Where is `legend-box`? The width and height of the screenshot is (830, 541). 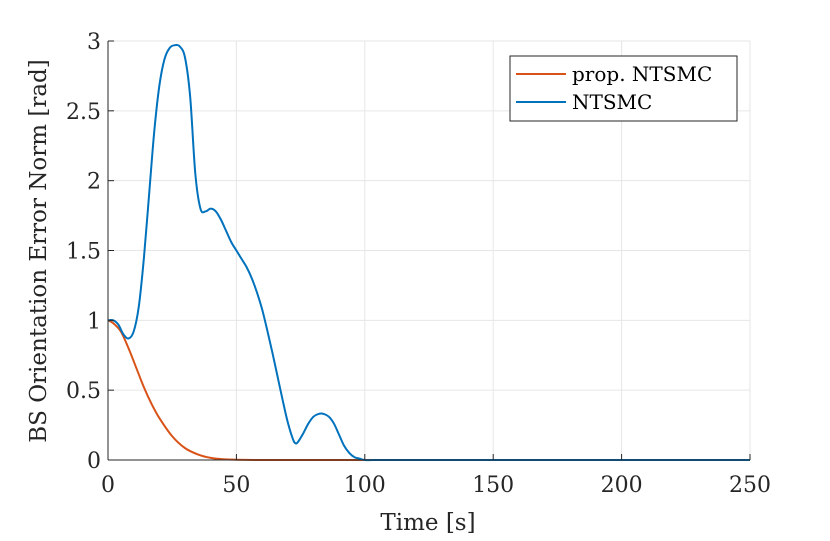 legend-box is located at coordinates (623, 88).